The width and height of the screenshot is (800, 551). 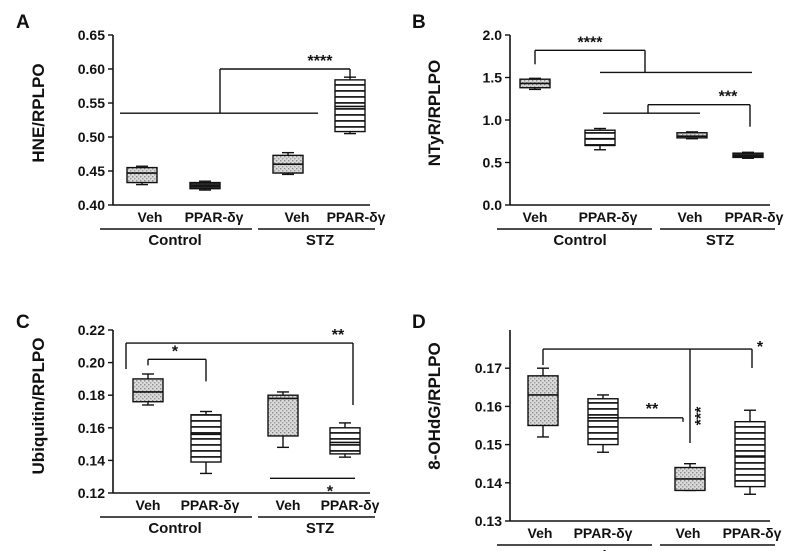 What do you see at coordinates (493, 78) in the screenshot?
I see `y-tick-label: 1.5` at bounding box center [493, 78].